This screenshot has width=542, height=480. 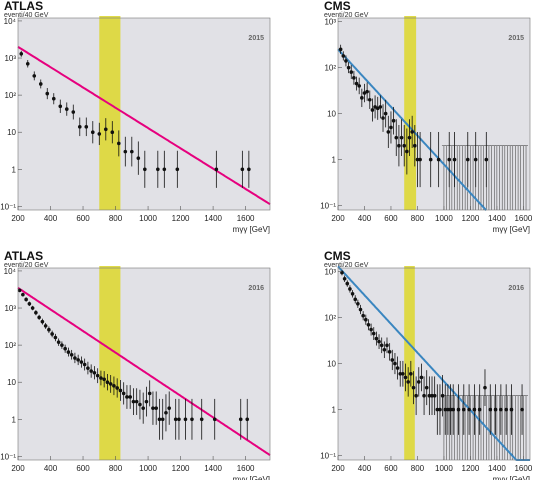 What do you see at coordinates (110, 113) in the screenshot?
I see `excess-band` at bounding box center [110, 113].